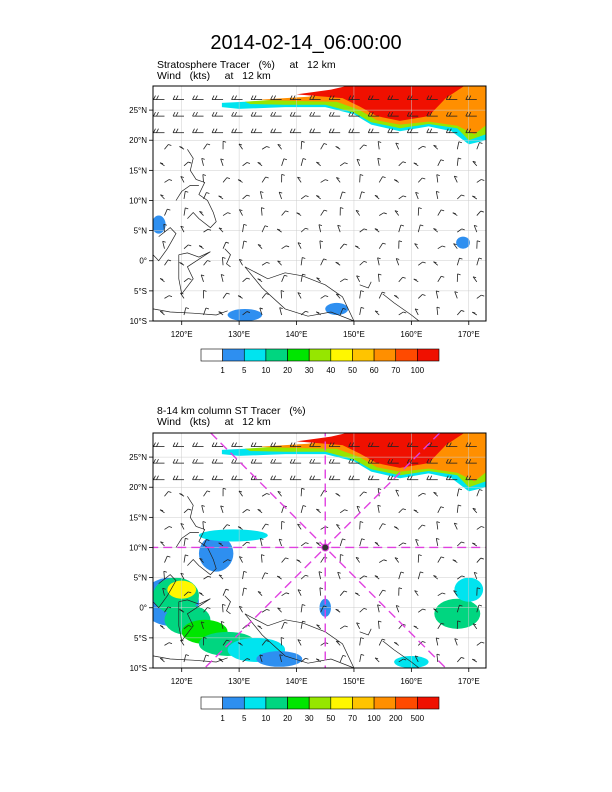 This screenshot has width=612, height=792. Describe the element at coordinates (297, 334) in the screenshot. I see `x-tick-label: 140°E` at that location.